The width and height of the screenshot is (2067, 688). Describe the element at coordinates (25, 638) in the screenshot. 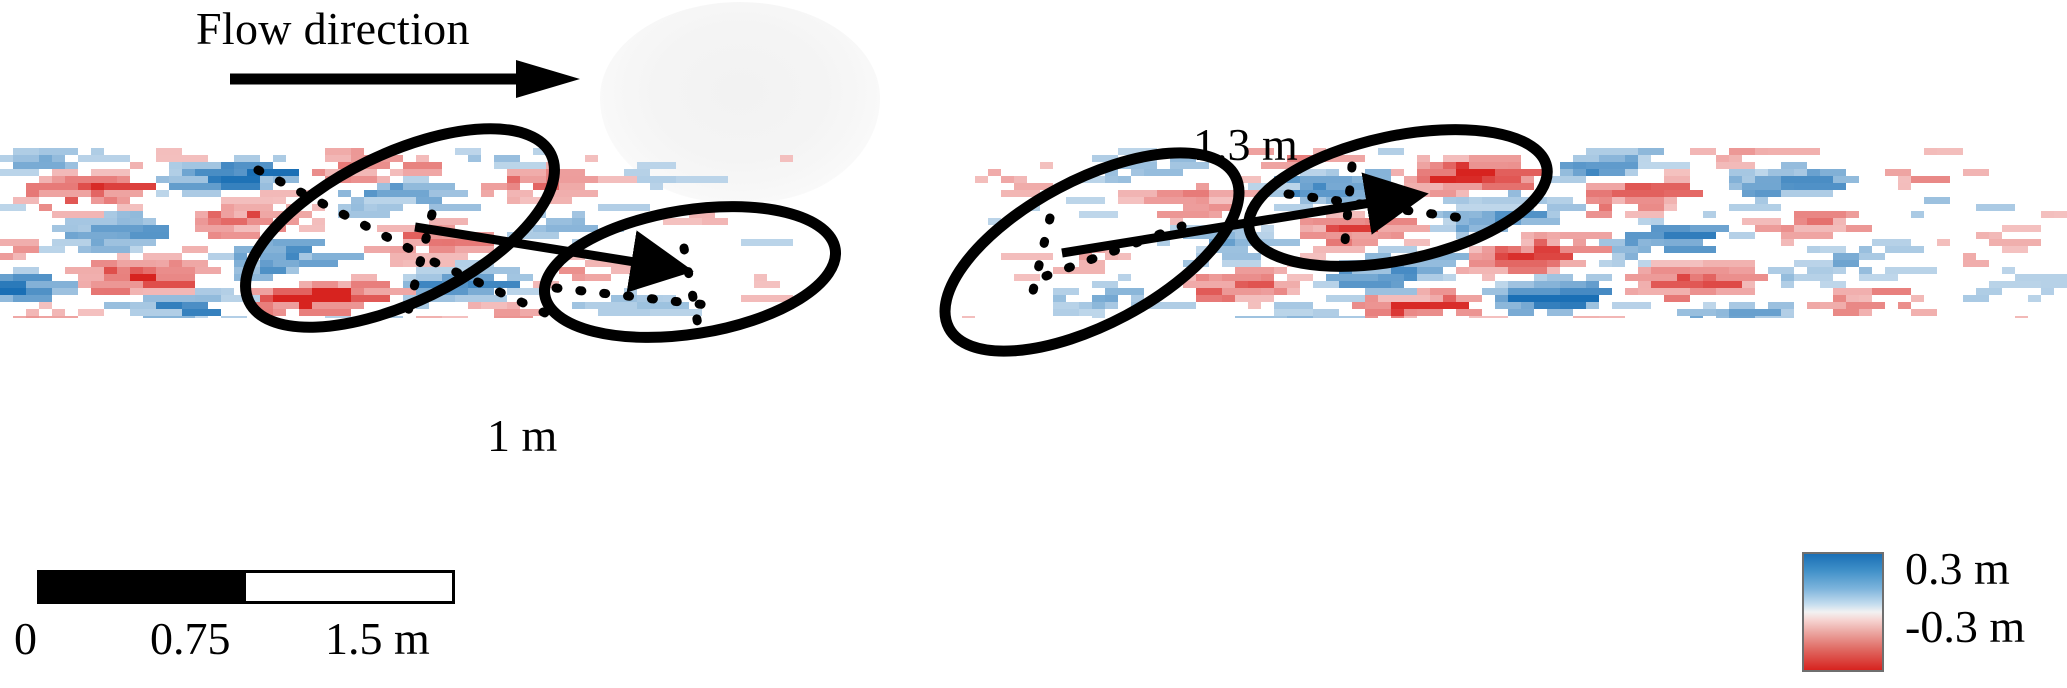

I see `scale-tick-start: 0` at that location.